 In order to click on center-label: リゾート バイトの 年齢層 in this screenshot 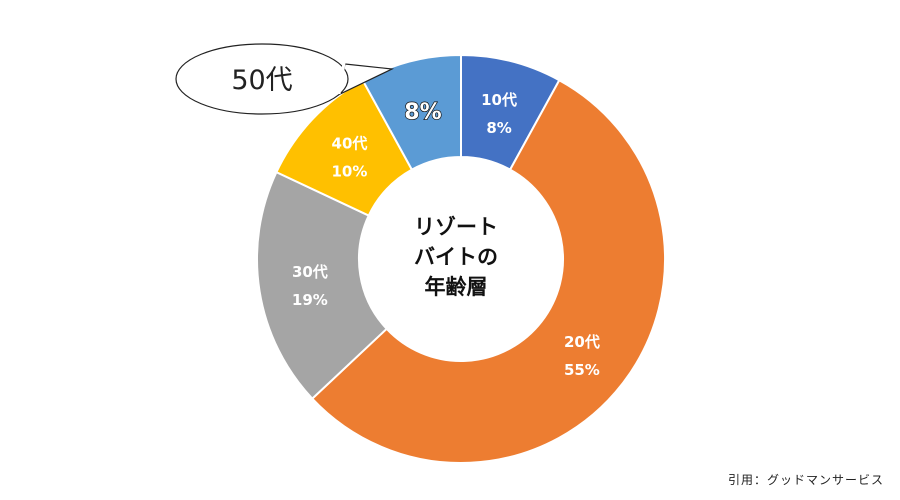, I will do `click(456, 257)`.